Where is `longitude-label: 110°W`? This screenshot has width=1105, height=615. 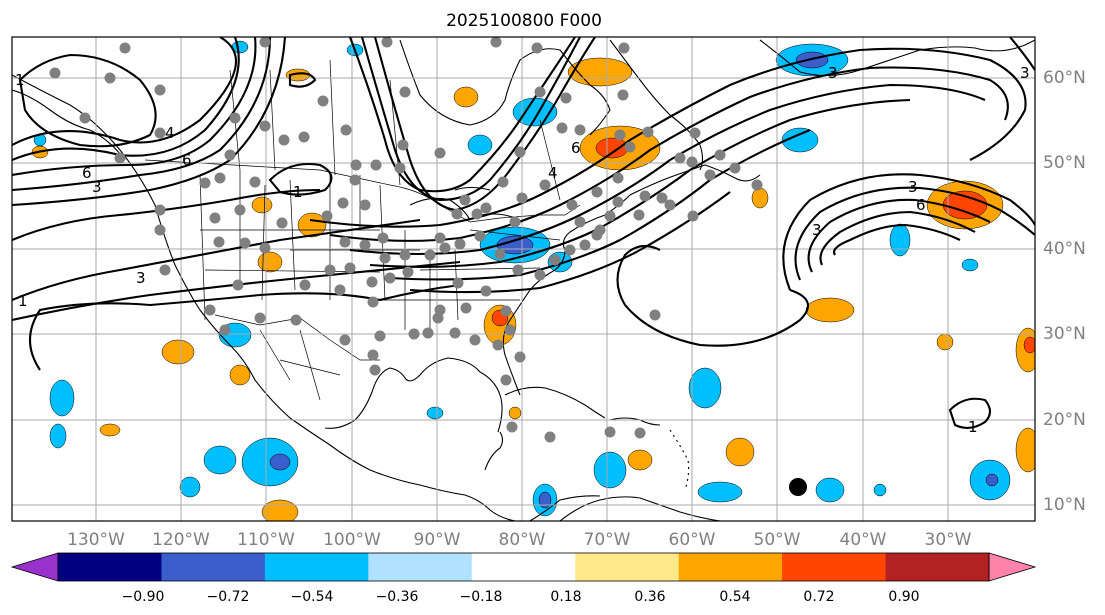 longitude-label: 110°W is located at coordinates (266, 540).